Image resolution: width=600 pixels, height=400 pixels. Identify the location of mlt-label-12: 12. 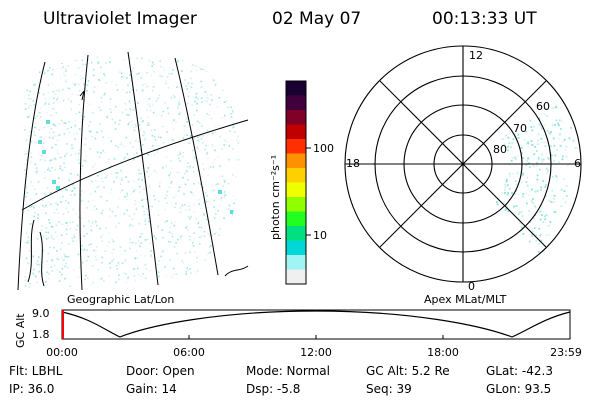
(476, 55).